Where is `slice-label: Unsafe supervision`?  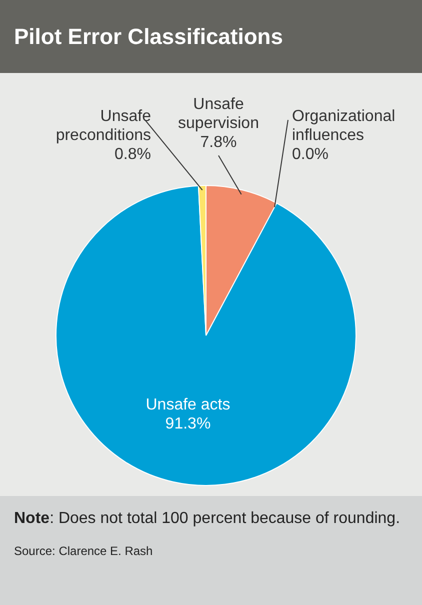
slice-label: Unsafe supervision is located at coordinates (218, 114).